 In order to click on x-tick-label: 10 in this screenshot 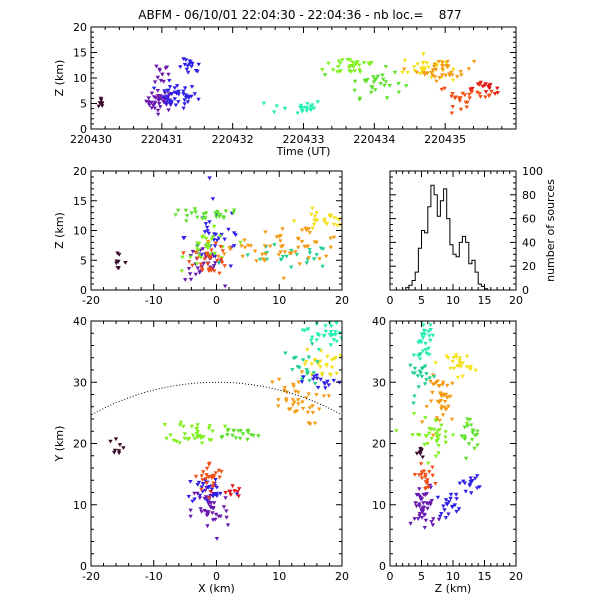, I will do `click(279, 300)`.